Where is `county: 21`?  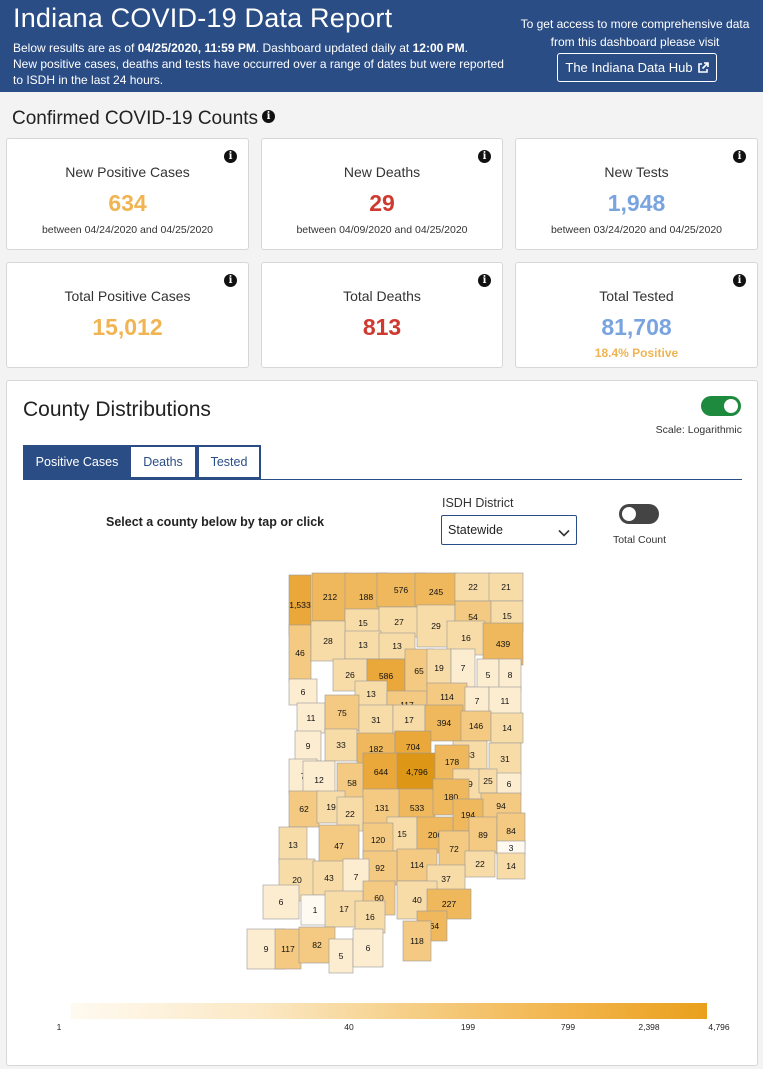 county: 21 is located at coordinates (506, 587).